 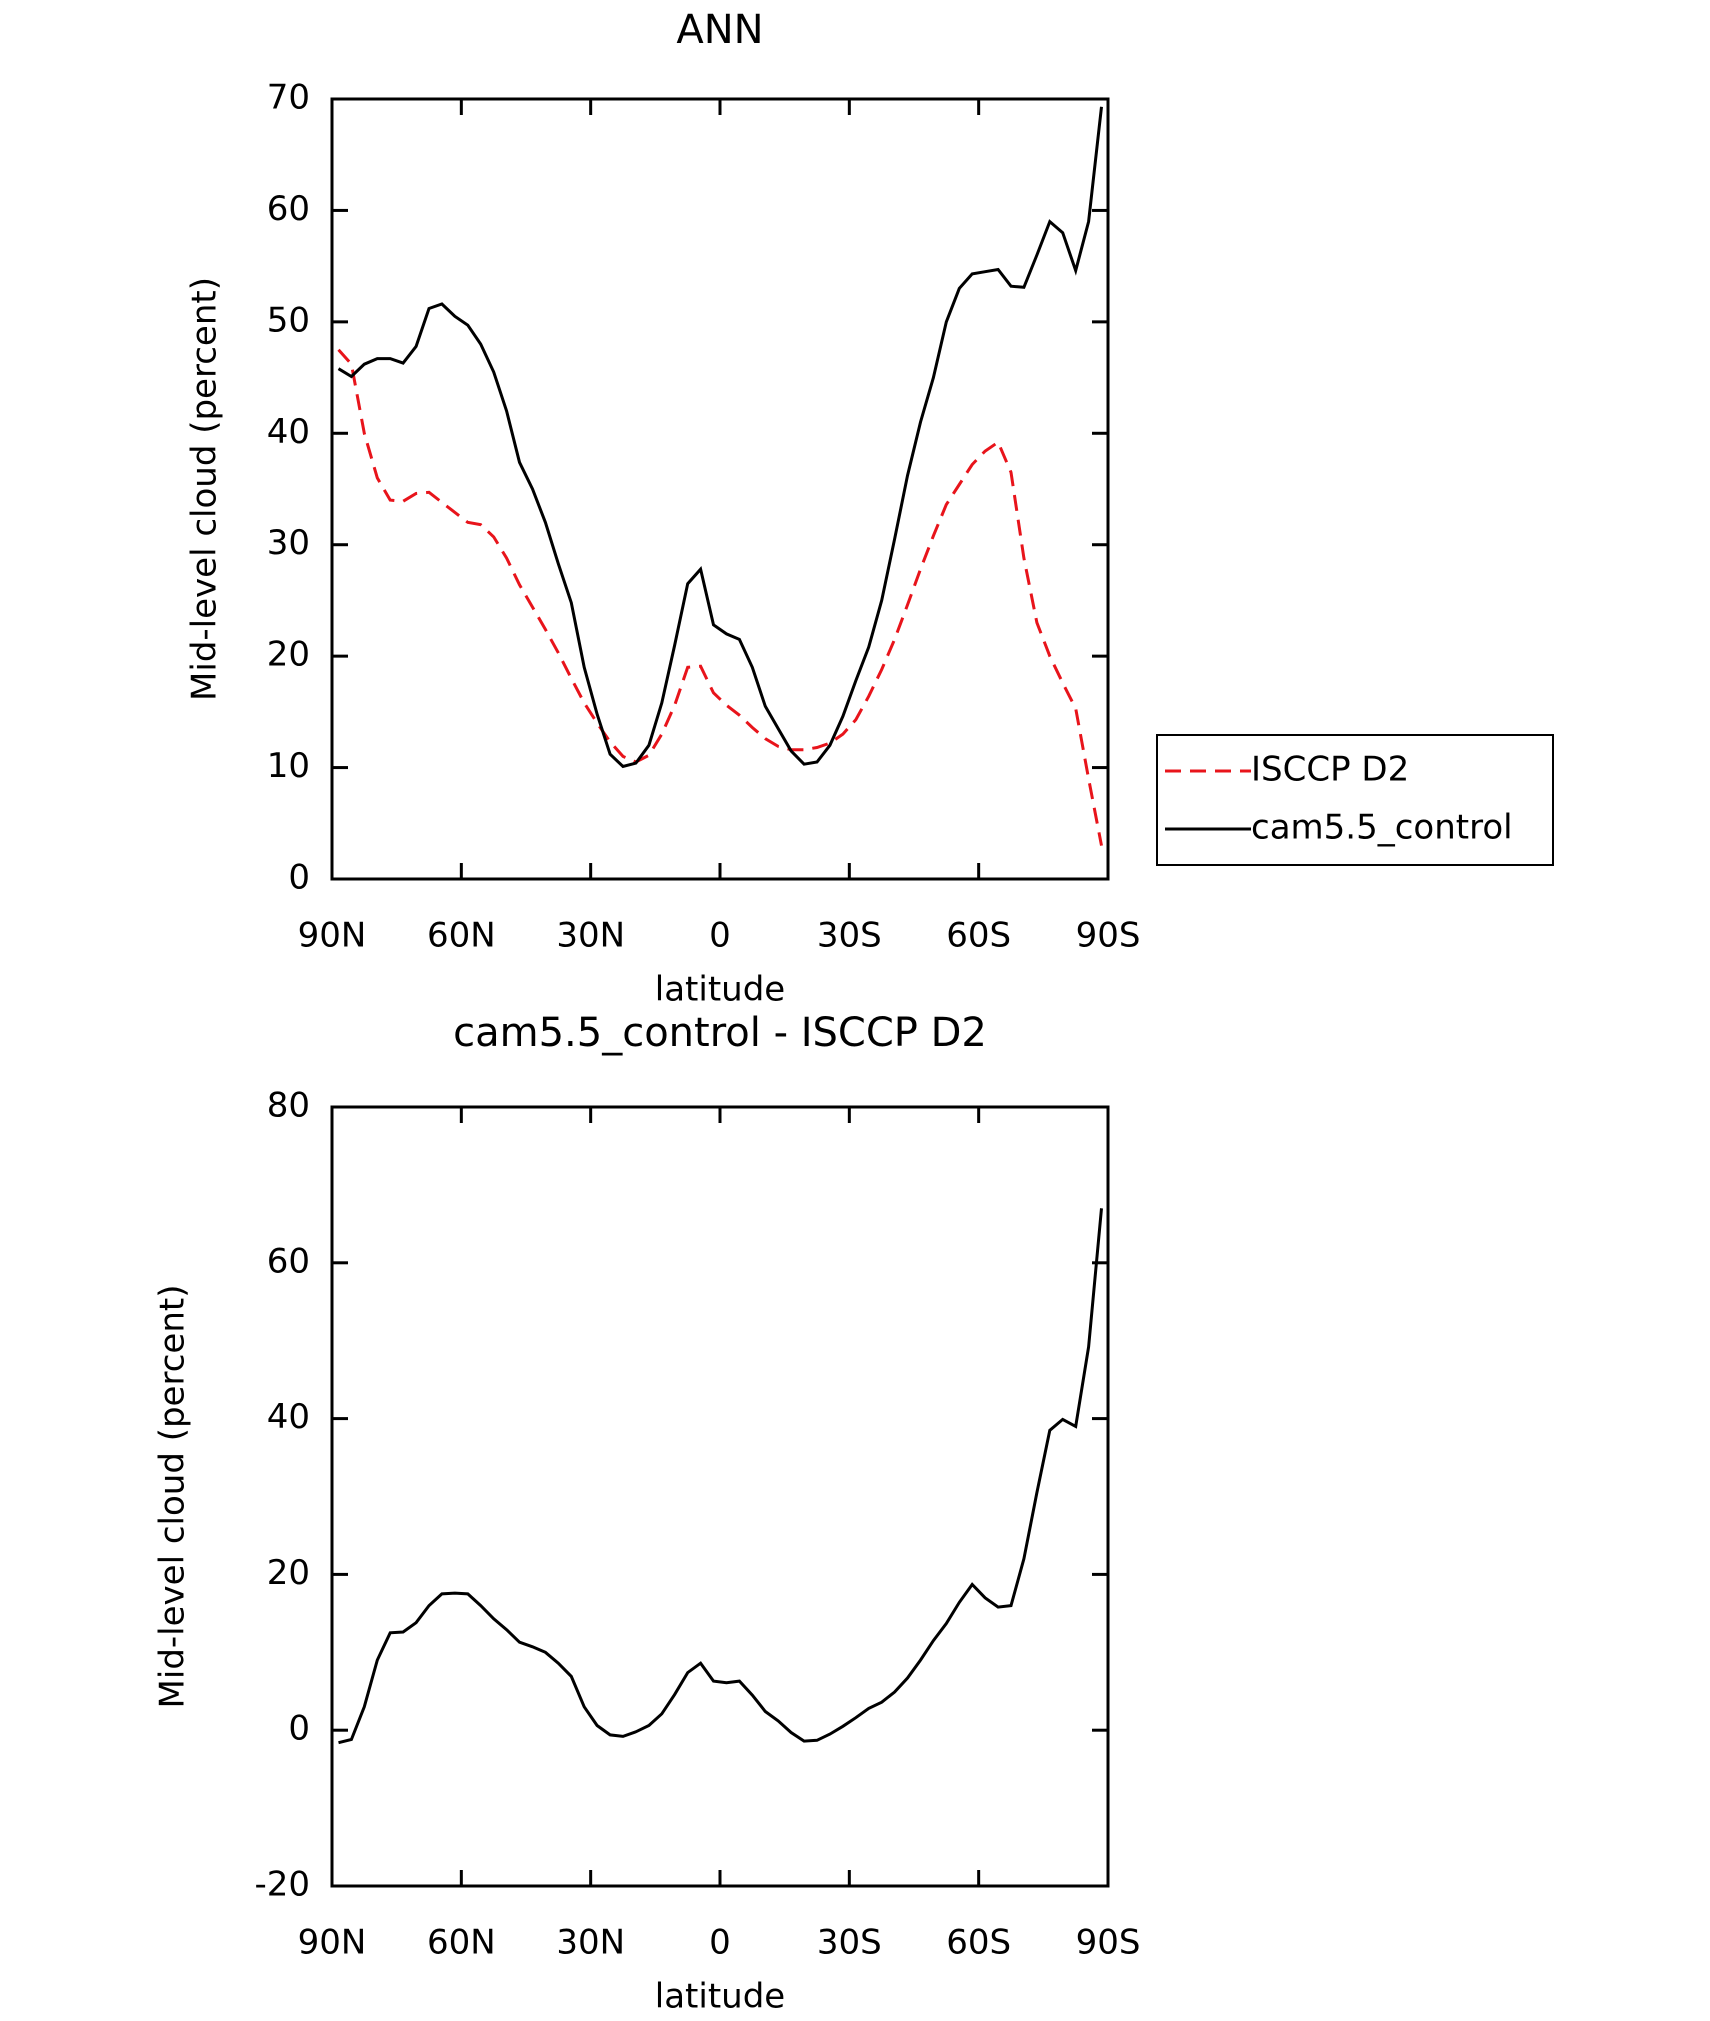 I want to click on chart-title: ANN, so click(x=719, y=30).